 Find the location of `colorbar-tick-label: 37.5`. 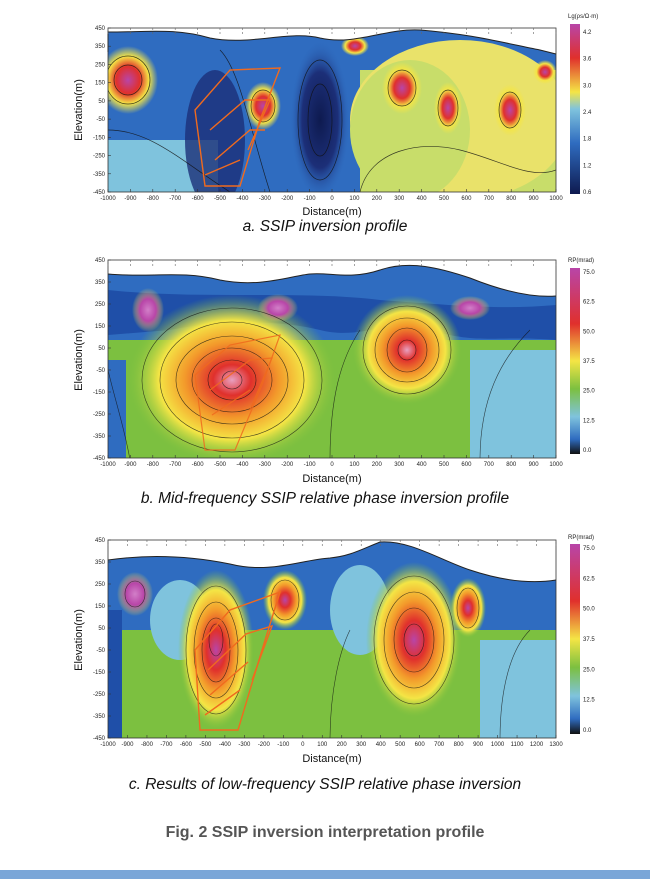

colorbar-tick-label: 37.5 is located at coordinates (589, 362).